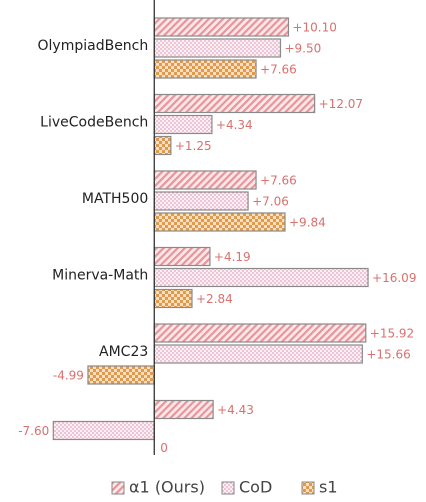 Image resolution: width=426 pixels, height=502 pixels. I want to click on category-label: AMC23, so click(123, 352).